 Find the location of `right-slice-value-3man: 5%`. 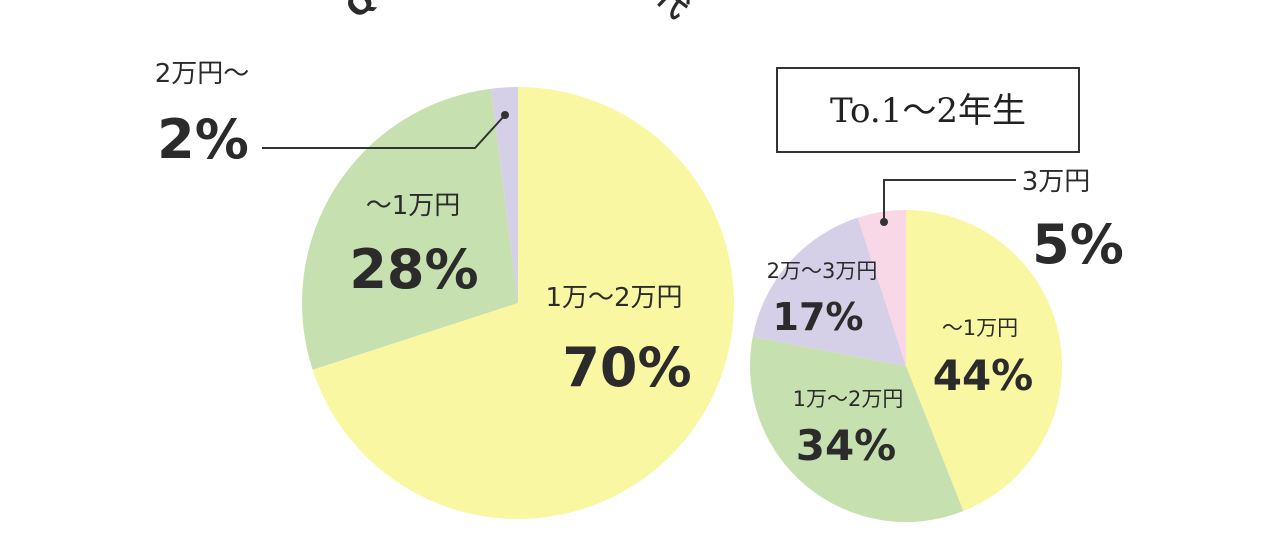

right-slice-value-3man: 5% is located at coordinates (1078, 244).